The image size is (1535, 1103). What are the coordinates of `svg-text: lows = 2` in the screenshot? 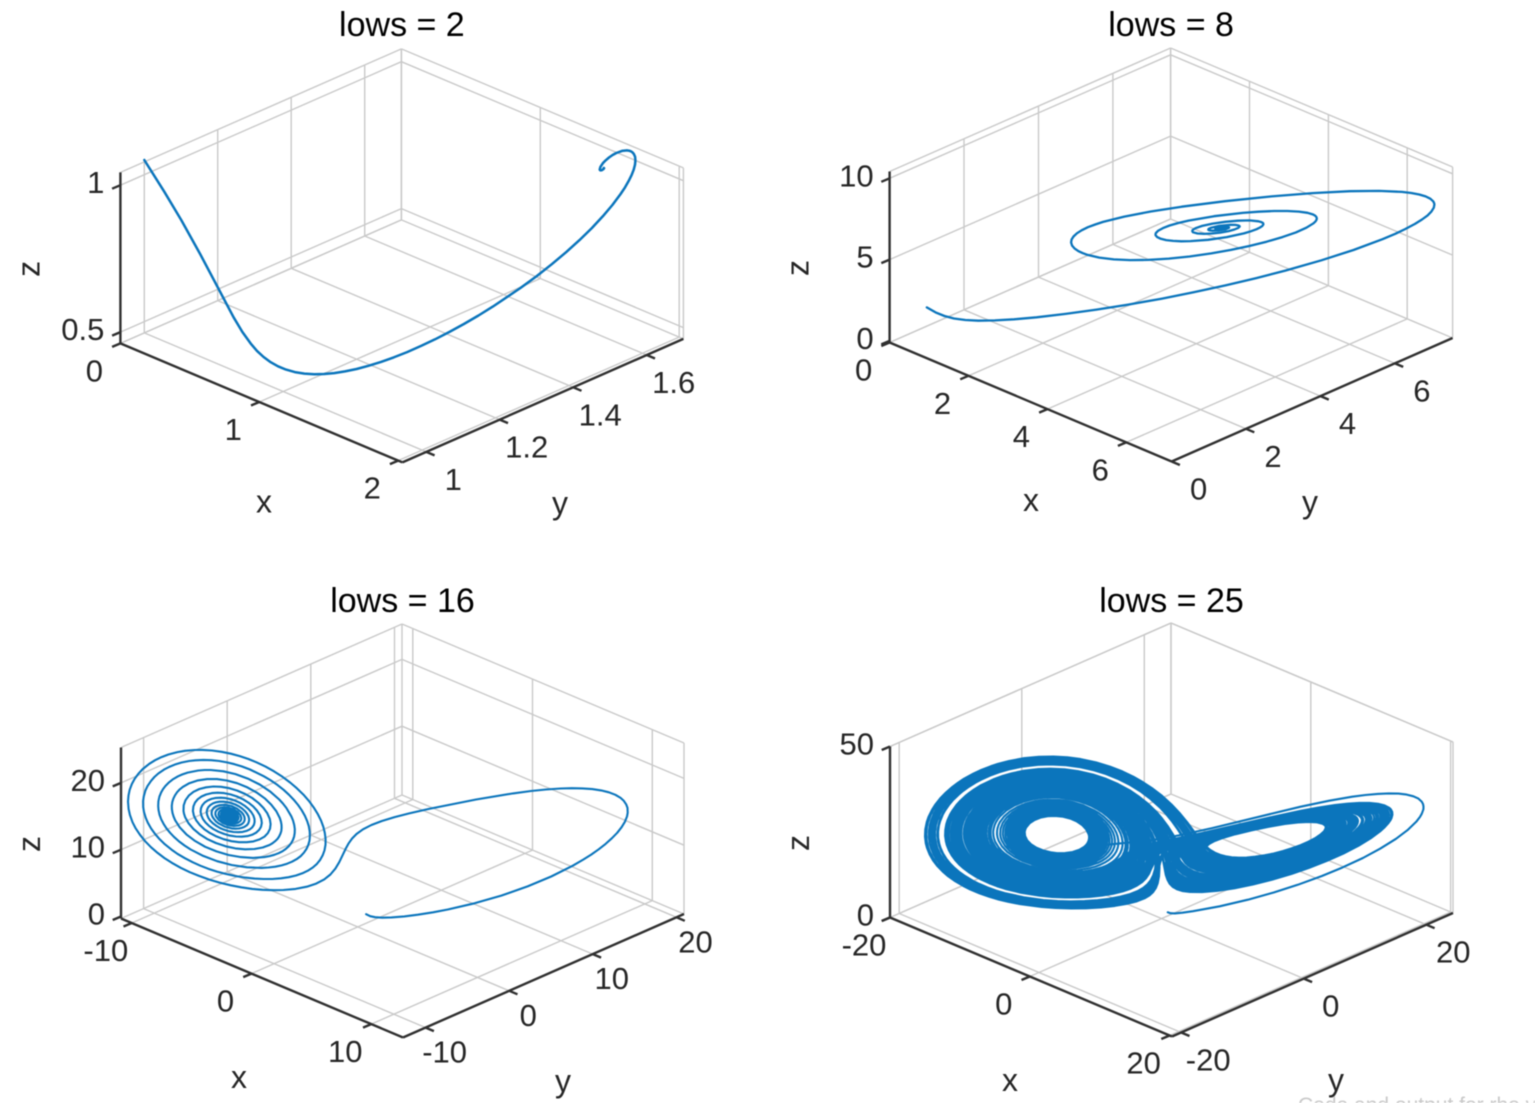 It's located at (402, 25).